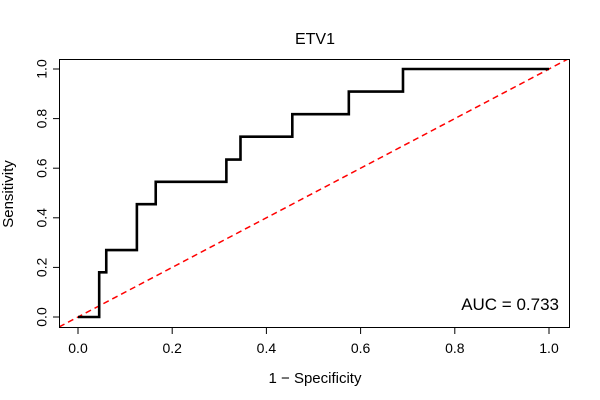  Describe the element at coordinates (42, 267) in the screenshot. I see `y-tick-label: 0.2` at that location.